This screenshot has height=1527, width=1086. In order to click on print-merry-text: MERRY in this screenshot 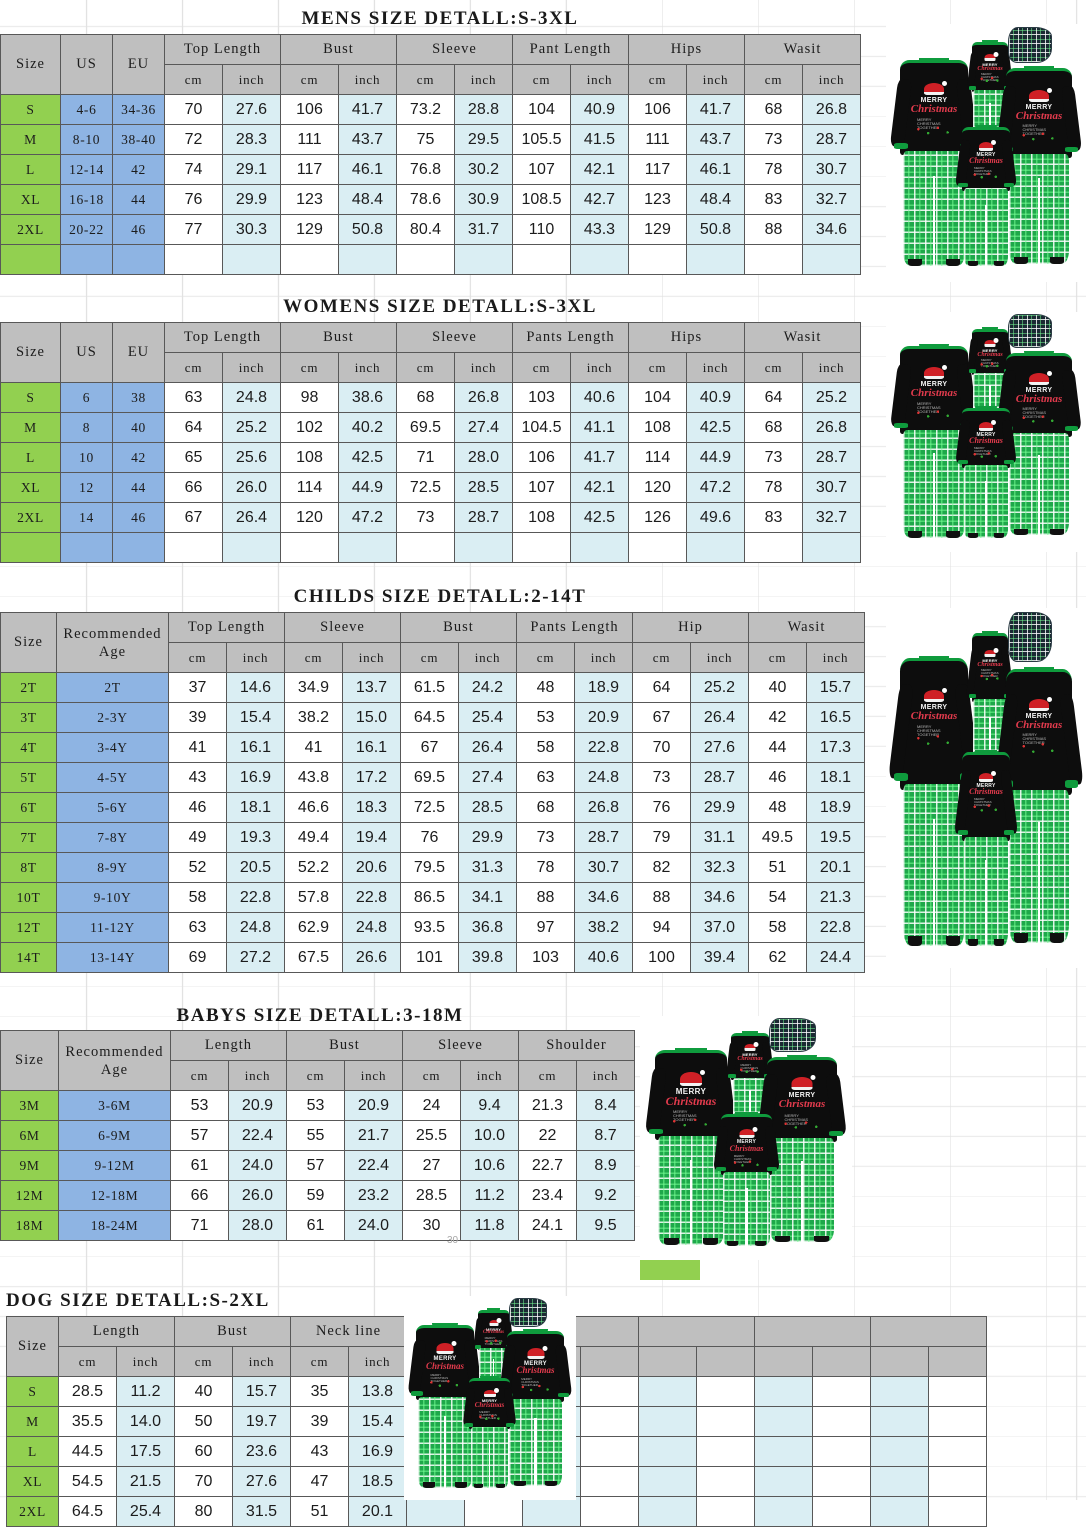, I will do `click(990, 350)`.